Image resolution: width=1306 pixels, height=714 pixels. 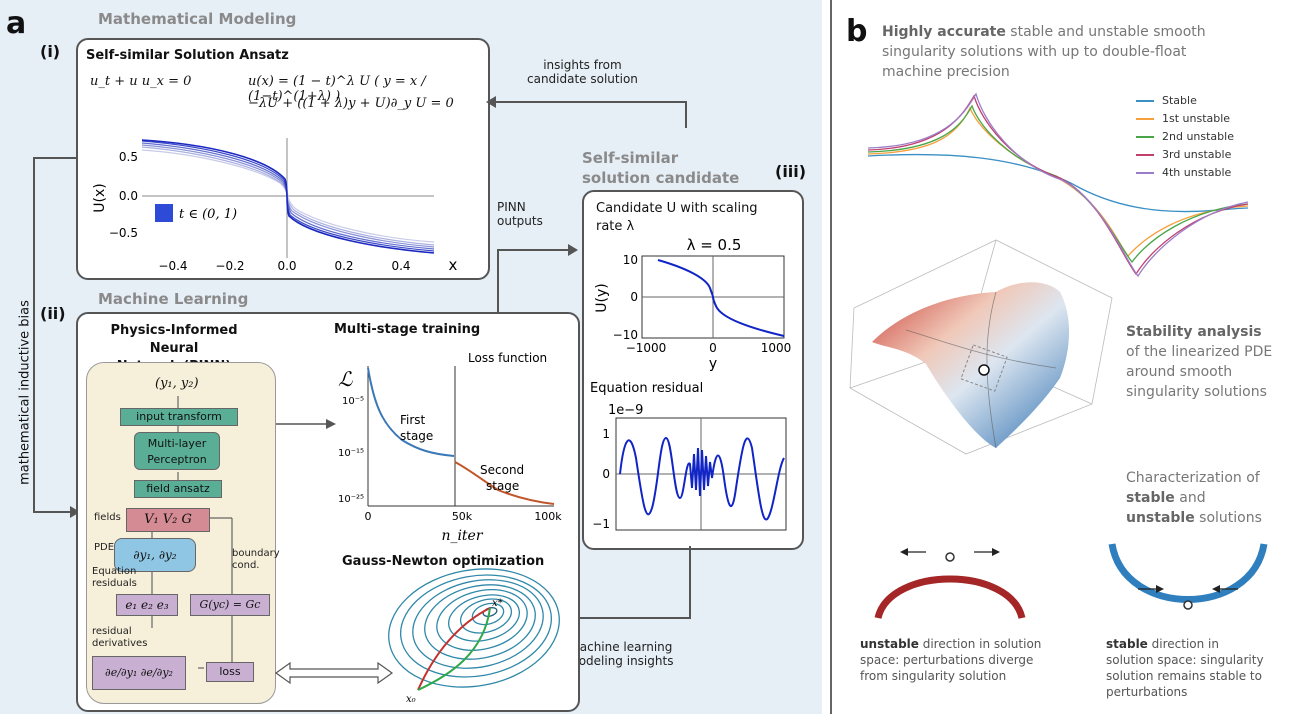 What do you see at coordinates (179, 417) in the screenshot?
I see `input-transform-node: input transform` at bounding box center [179, 417].